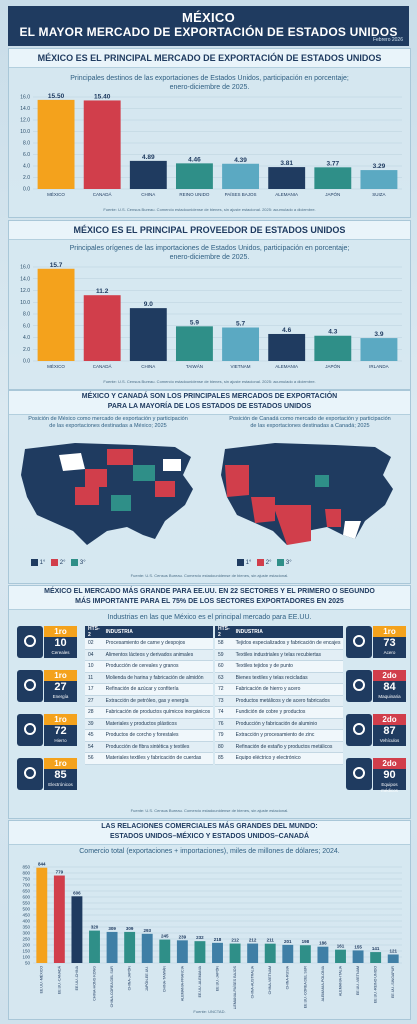  What do you see at coordinates (94, 655) in the screenshot?
I see `hts-code: 04` at bounding box center [94, 655].